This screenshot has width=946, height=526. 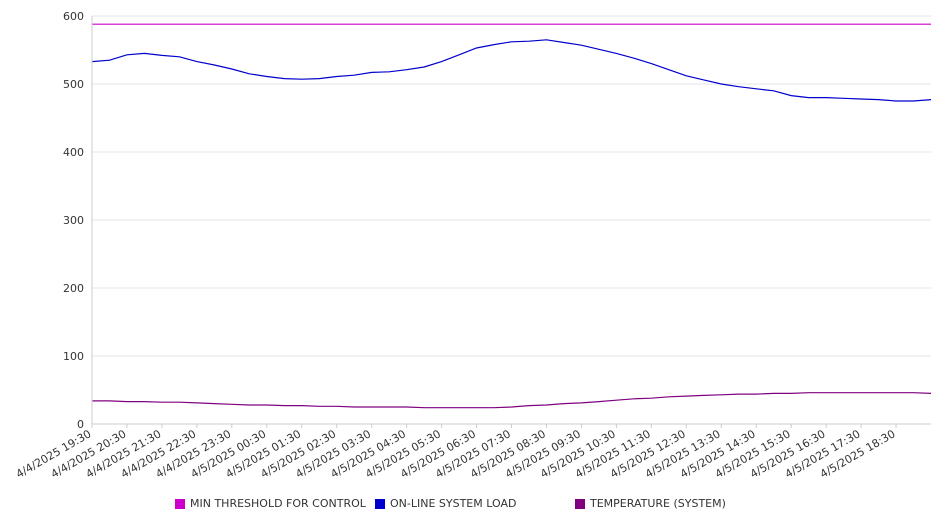 What do you see at coordinates (380, 503) in the screenshot?
I see `legend-swatch-online-system-load` at bounding box center [380, 503].